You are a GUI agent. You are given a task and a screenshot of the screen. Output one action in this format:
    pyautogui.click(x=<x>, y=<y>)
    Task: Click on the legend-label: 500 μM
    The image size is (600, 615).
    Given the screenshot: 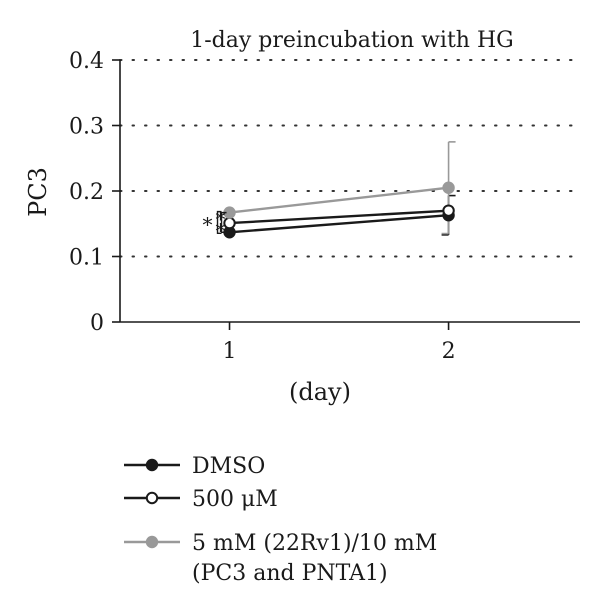 What is the action you would take?
    pyautogui.click(x=235, y=499)
    